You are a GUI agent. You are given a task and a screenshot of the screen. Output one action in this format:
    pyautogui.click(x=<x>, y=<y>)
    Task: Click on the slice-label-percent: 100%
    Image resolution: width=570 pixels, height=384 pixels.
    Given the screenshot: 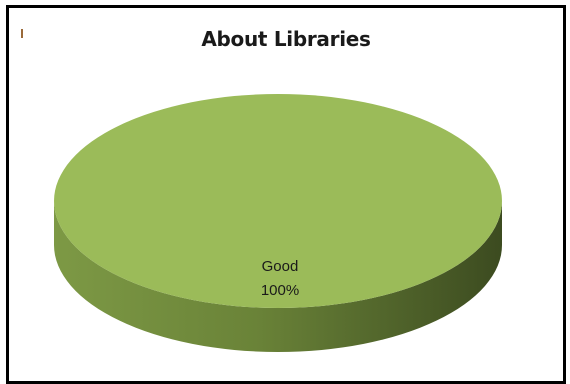 What is the action you would take?
    pyautogui.click(x=280, y=290)
    